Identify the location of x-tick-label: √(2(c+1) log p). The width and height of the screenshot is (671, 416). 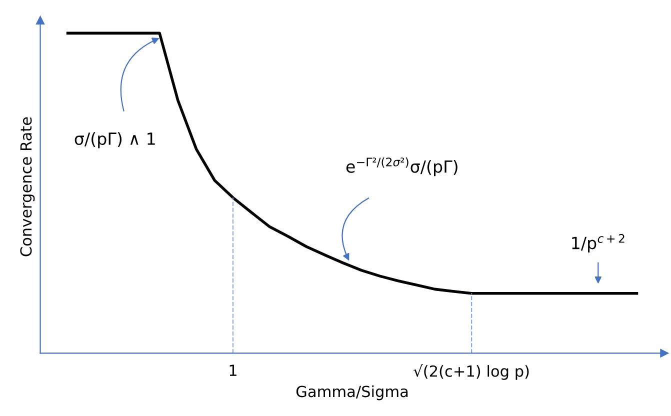
(471, 372).